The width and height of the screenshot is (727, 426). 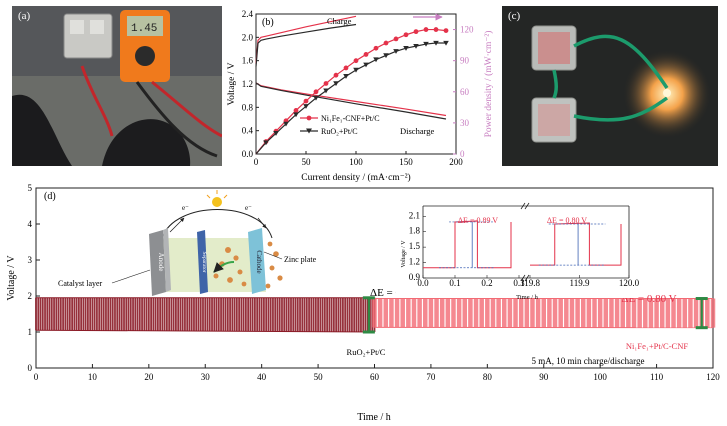 I want to click on d-series-nife, so click(x=544, y=313).